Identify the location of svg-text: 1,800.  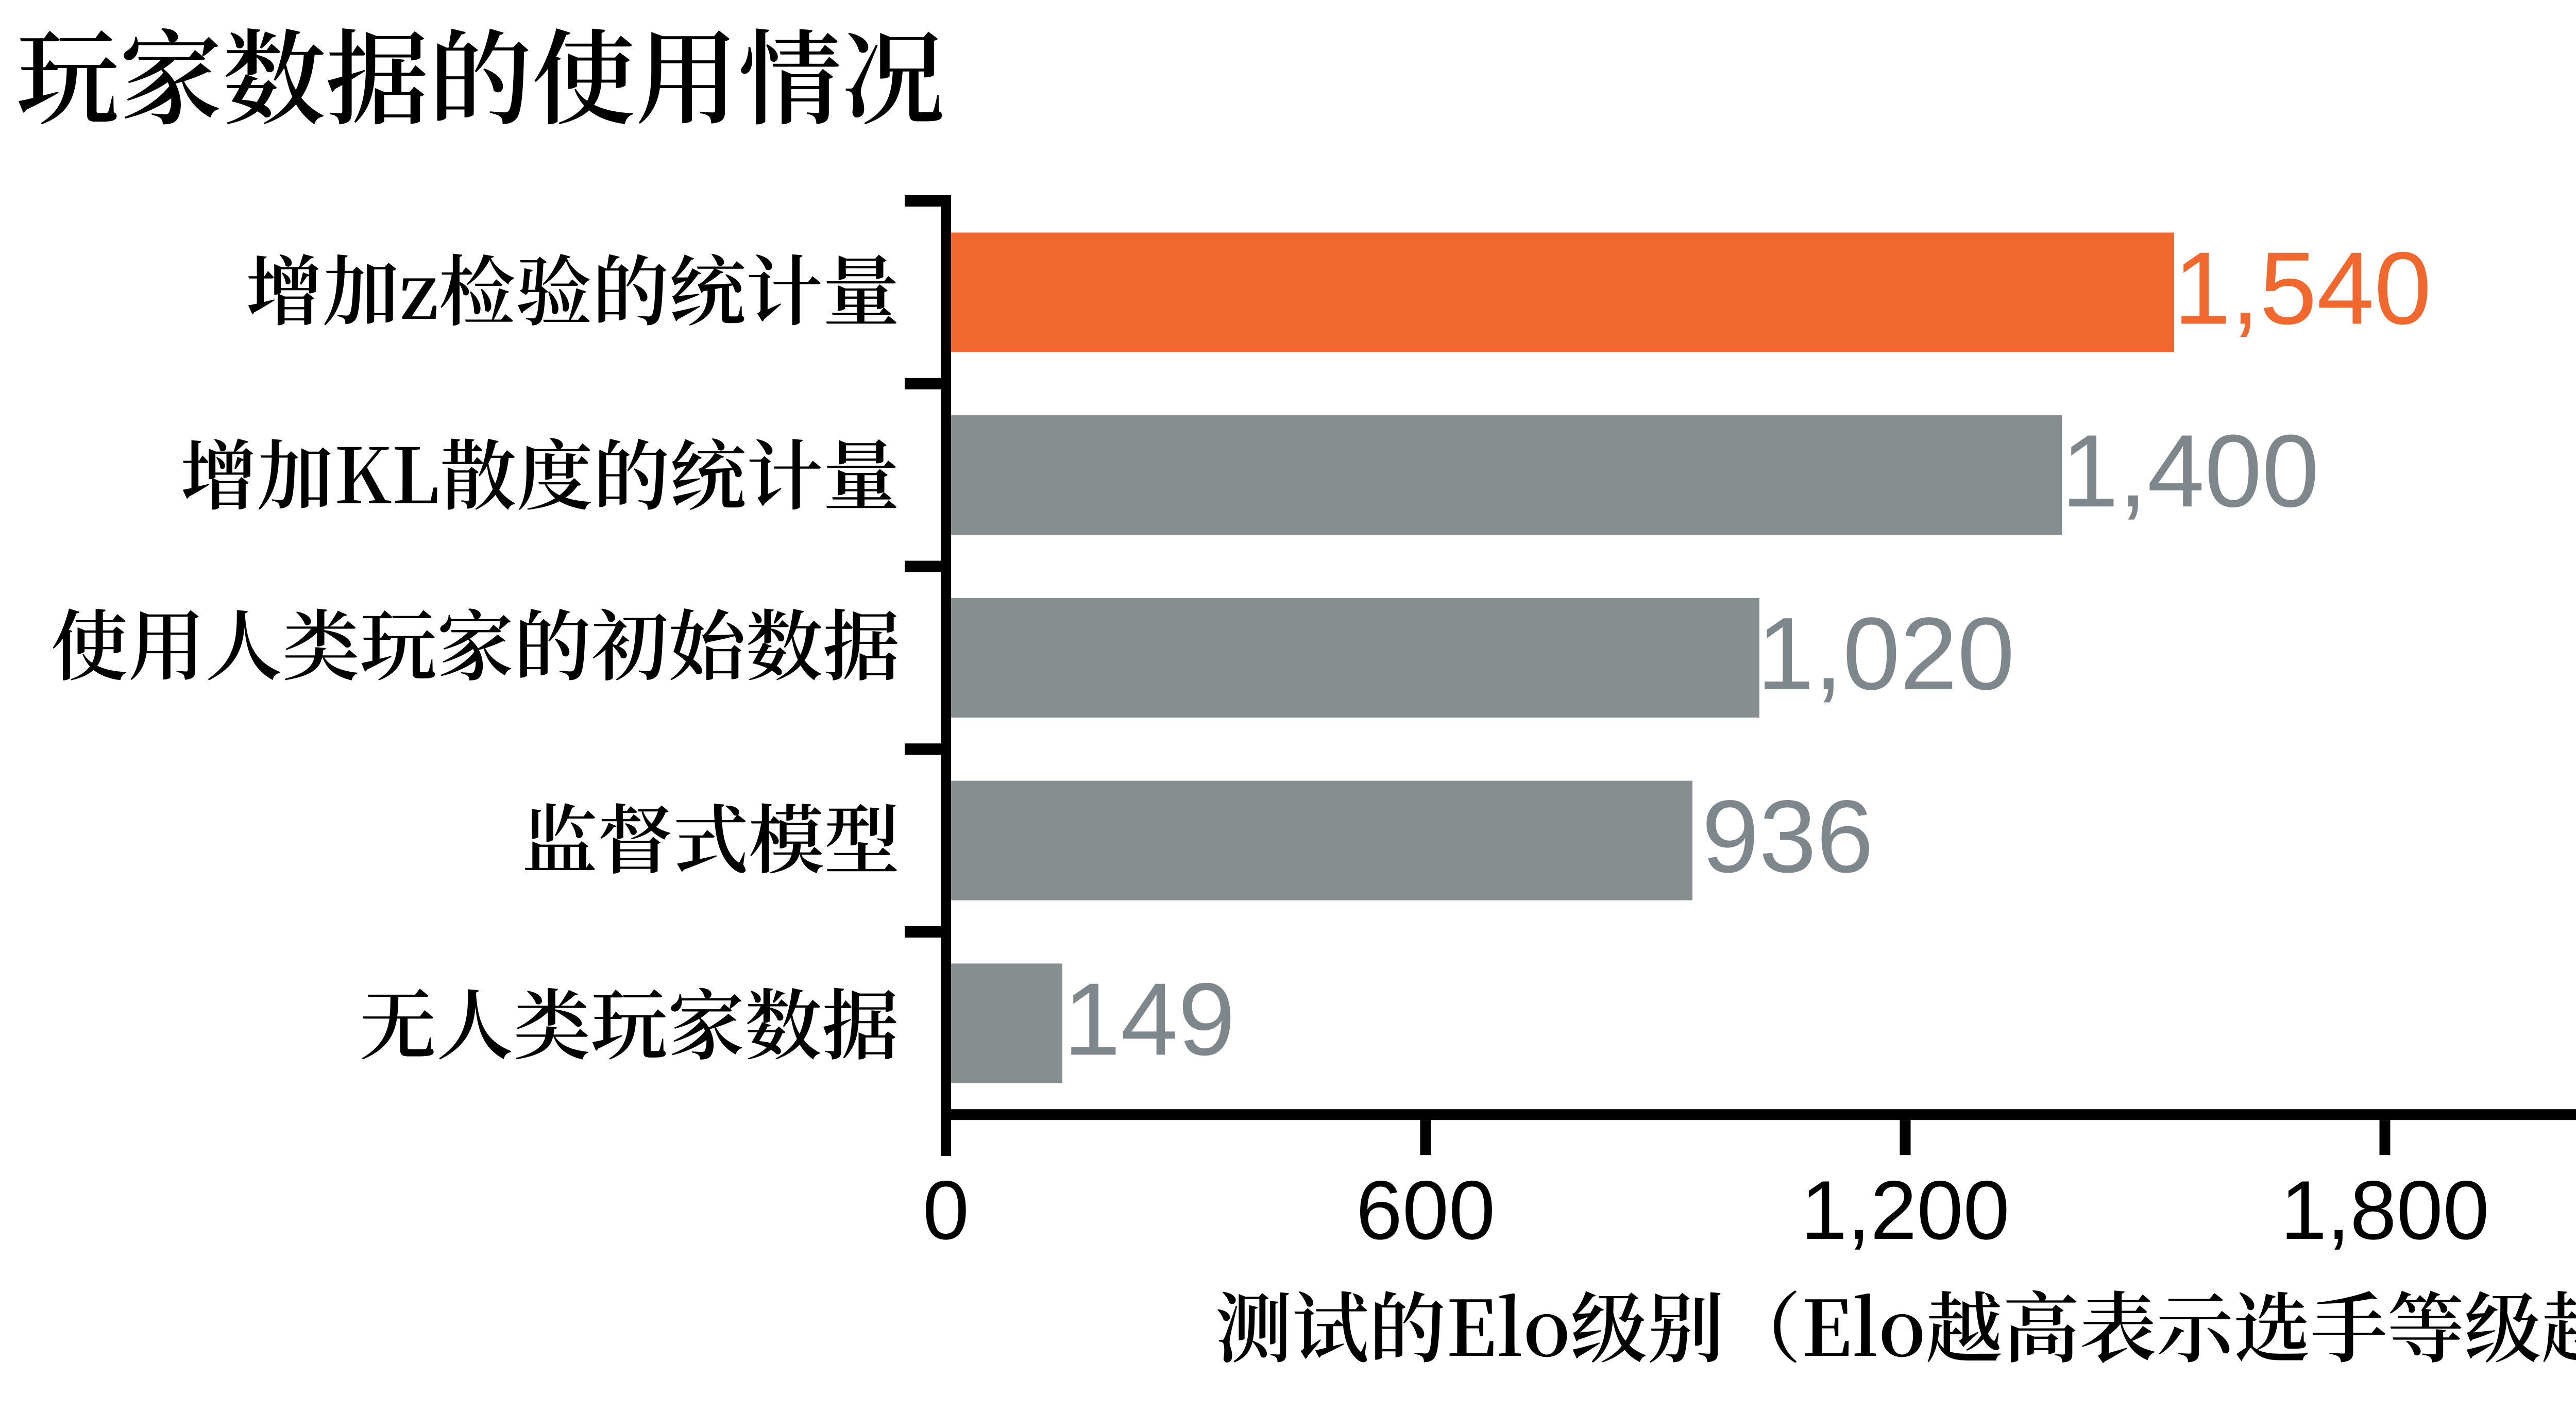
(2385, 1210).